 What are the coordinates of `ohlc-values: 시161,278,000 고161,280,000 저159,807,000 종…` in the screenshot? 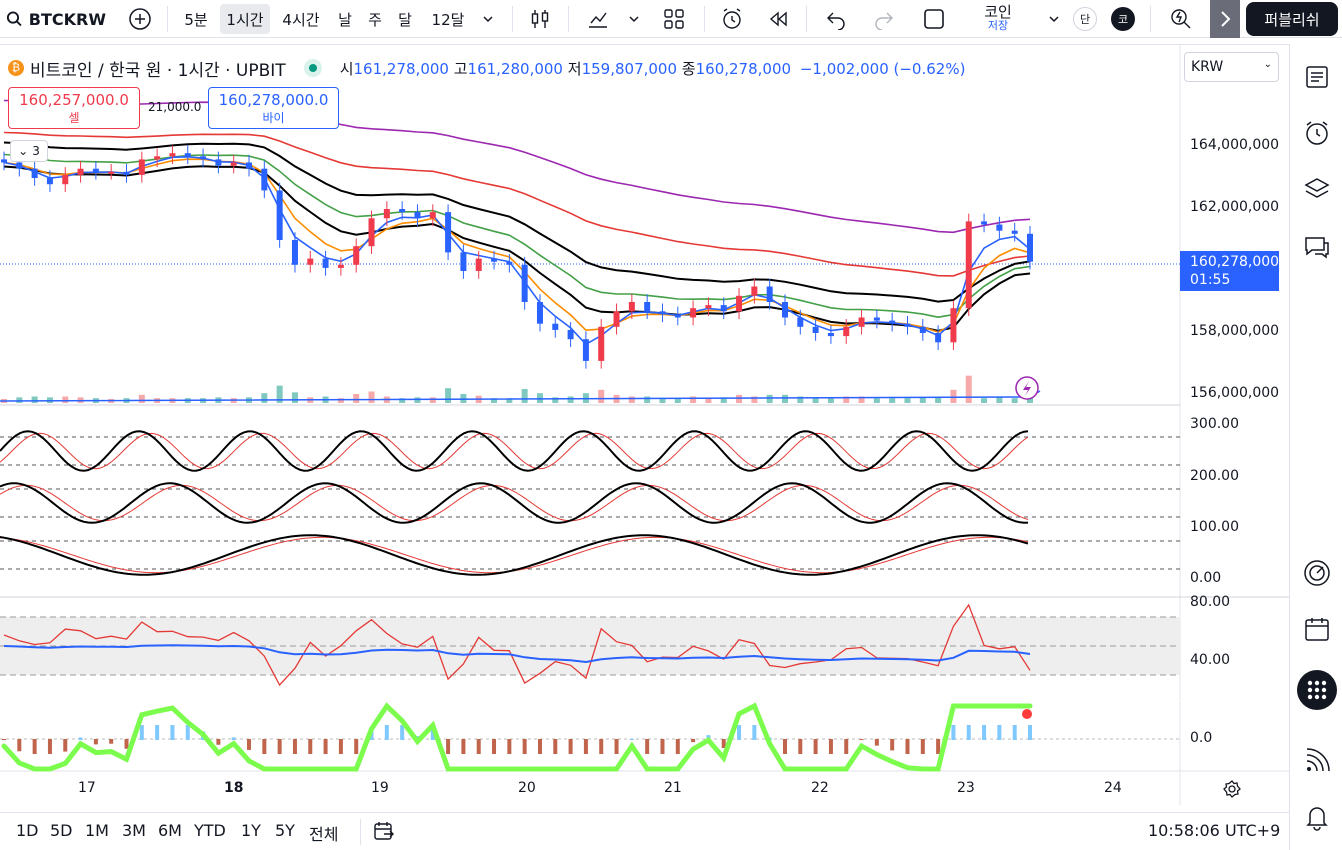 It's located at (653, 68).